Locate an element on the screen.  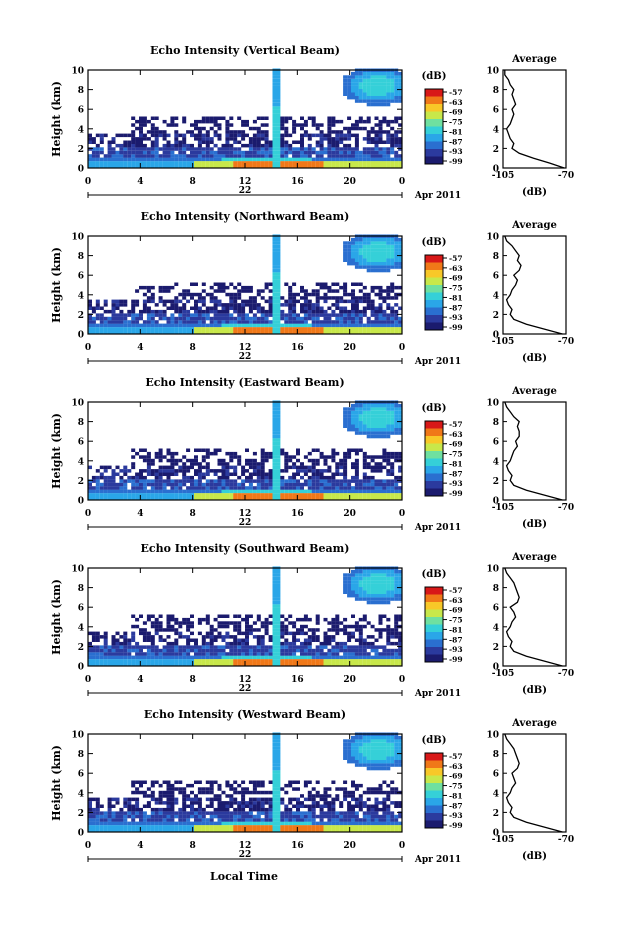
y-tick-label: 2 is located at coordinates (81, 648).